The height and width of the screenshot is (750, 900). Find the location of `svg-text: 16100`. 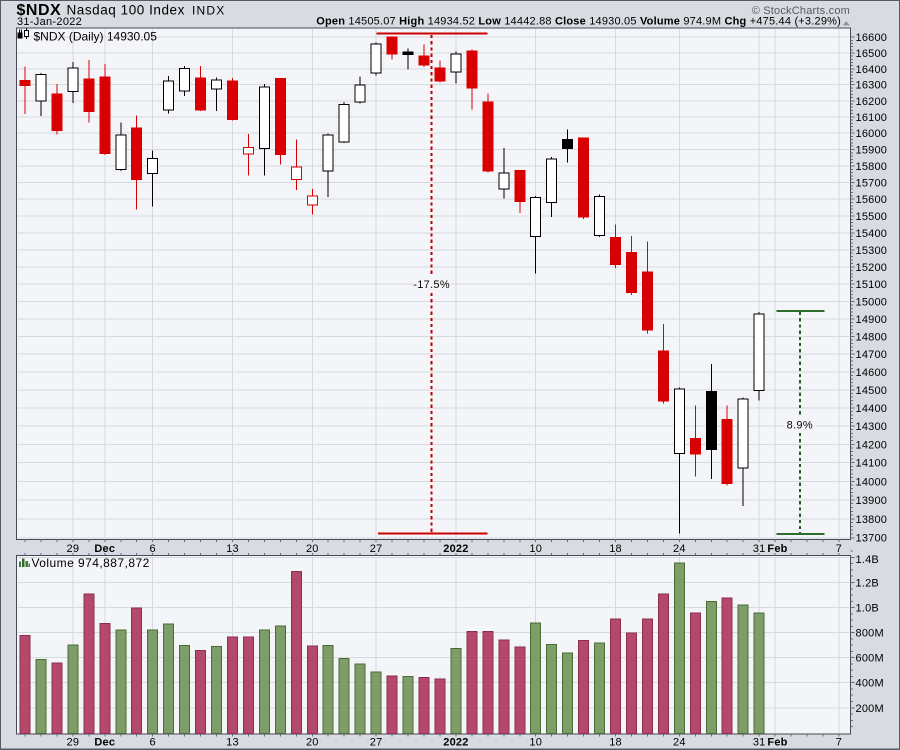

svg-text: 16100 is located at coordinates (872, 118).